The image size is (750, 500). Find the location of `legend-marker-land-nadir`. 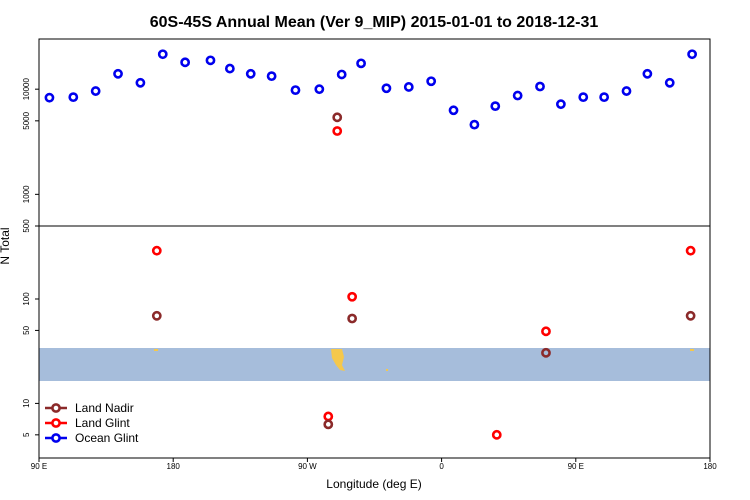

legend-marker-land-nadir is located at coordinates (56, 408).